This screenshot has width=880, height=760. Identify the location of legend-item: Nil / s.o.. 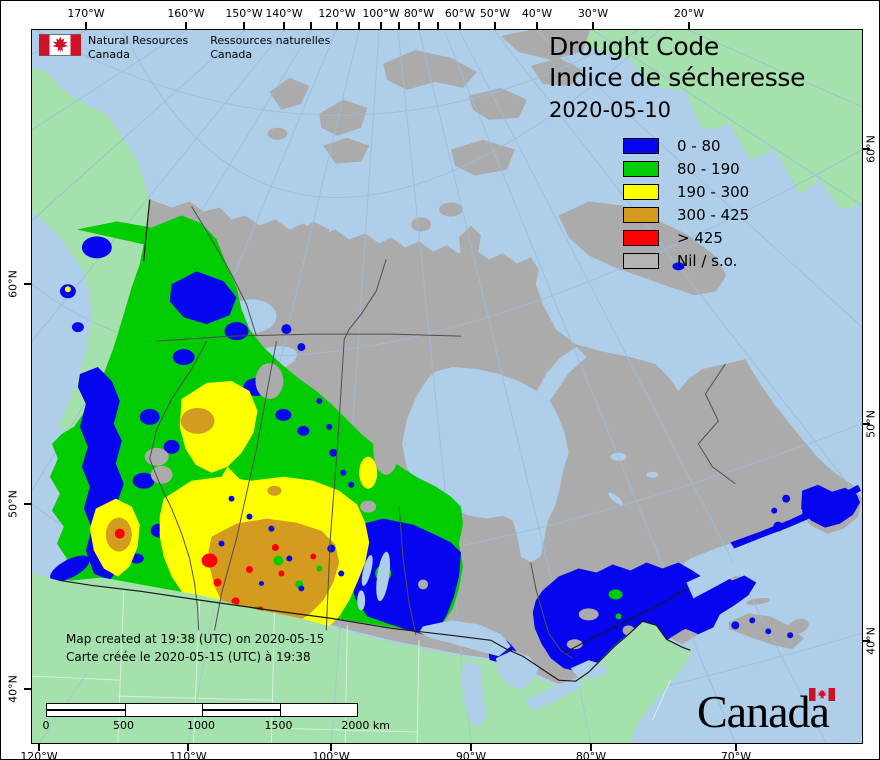
(686, 260).